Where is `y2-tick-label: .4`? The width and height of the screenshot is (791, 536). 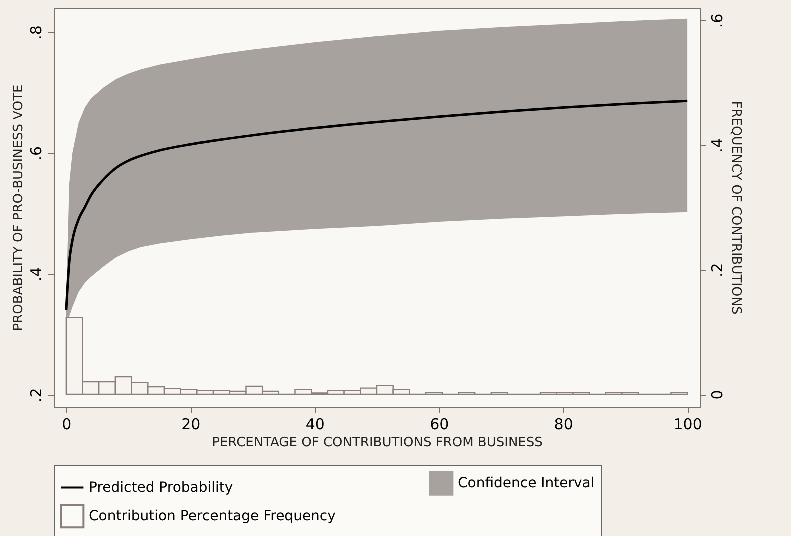
y2-tick-label: .4 is located at coordinates (717, 145).